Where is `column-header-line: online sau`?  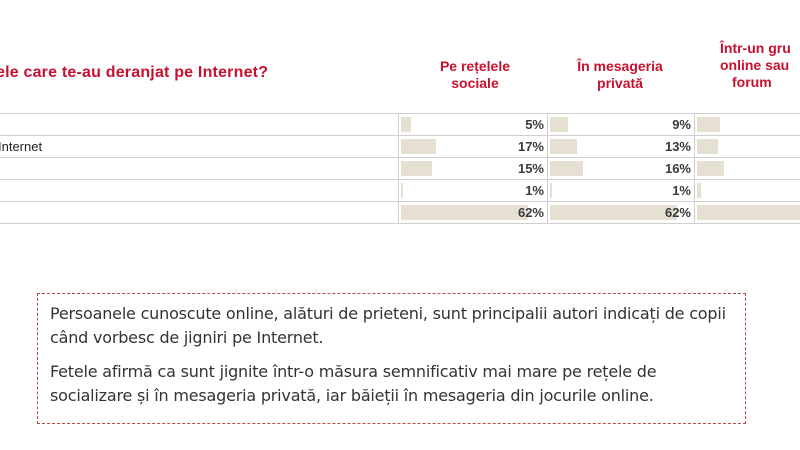 column-header-line: online sau is located at coordinates (755, 65).